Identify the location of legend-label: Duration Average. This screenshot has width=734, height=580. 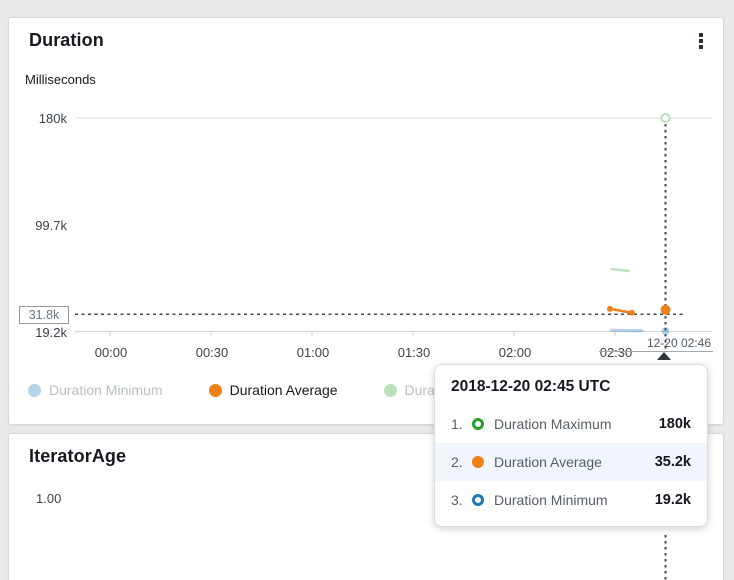
(283, 390).